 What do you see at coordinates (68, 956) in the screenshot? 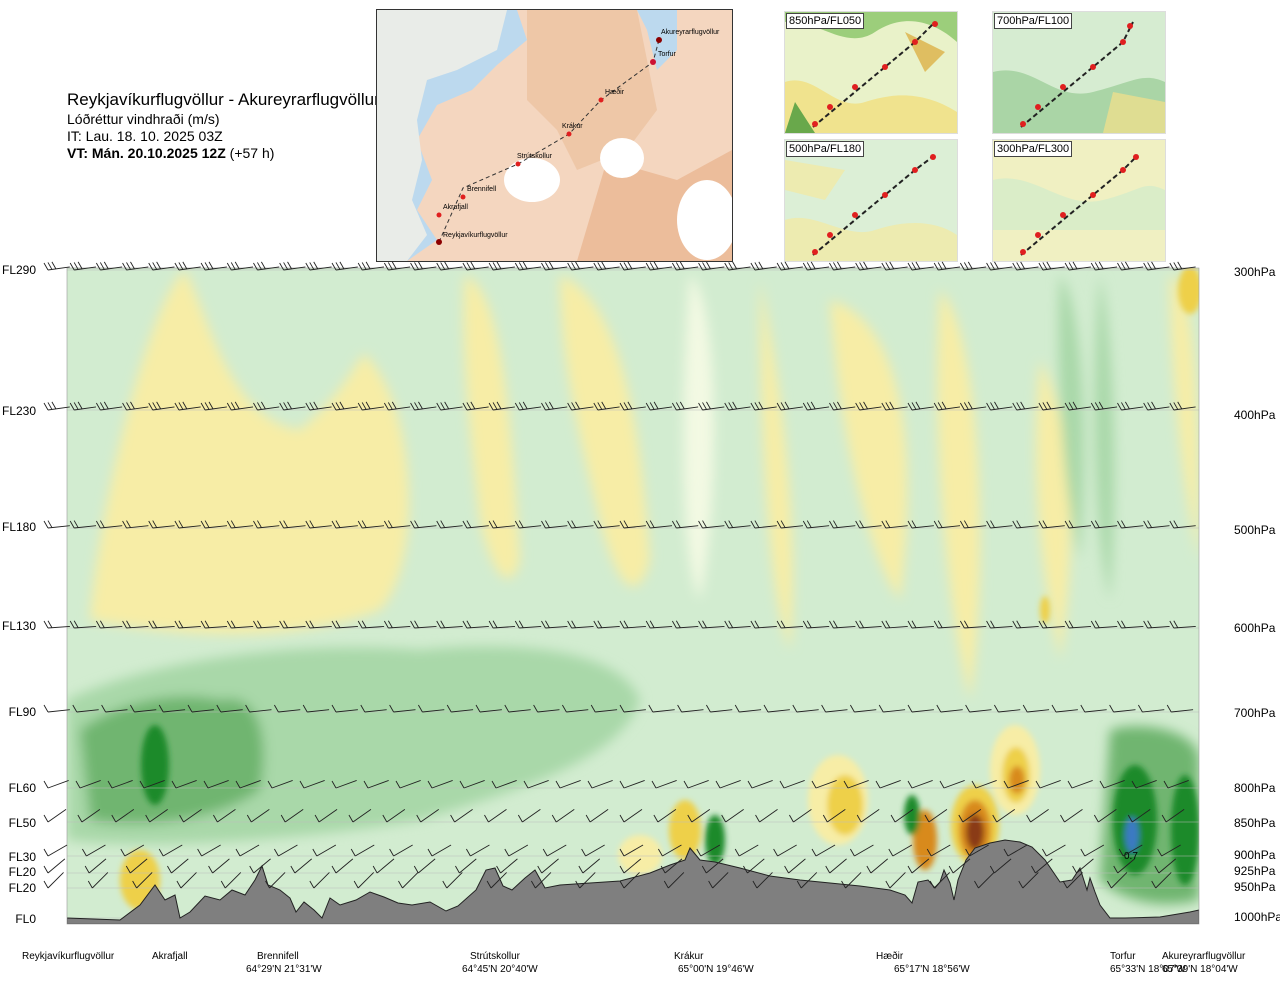
I see `waypoint-reykjavik: Reykjavíkurflugvöllur` at bounding box center [68, 956].